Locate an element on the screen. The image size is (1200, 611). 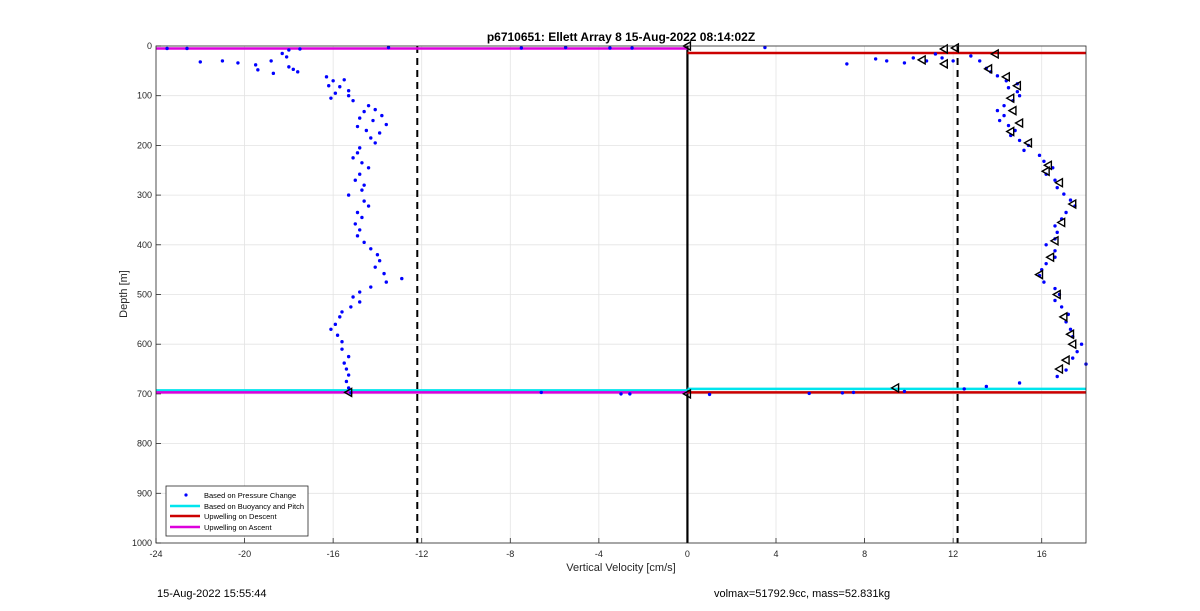
y-tick-label: 100 is located at coordinates (144, 96).